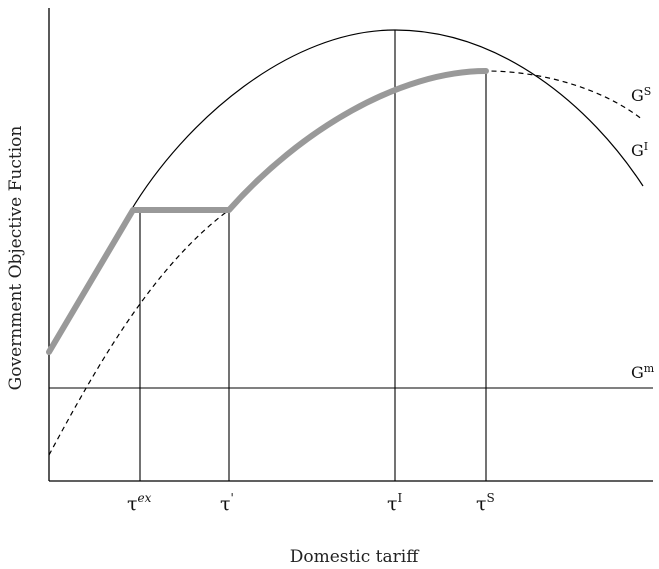  I want to click on gi-label: GI, so click(639, 150).